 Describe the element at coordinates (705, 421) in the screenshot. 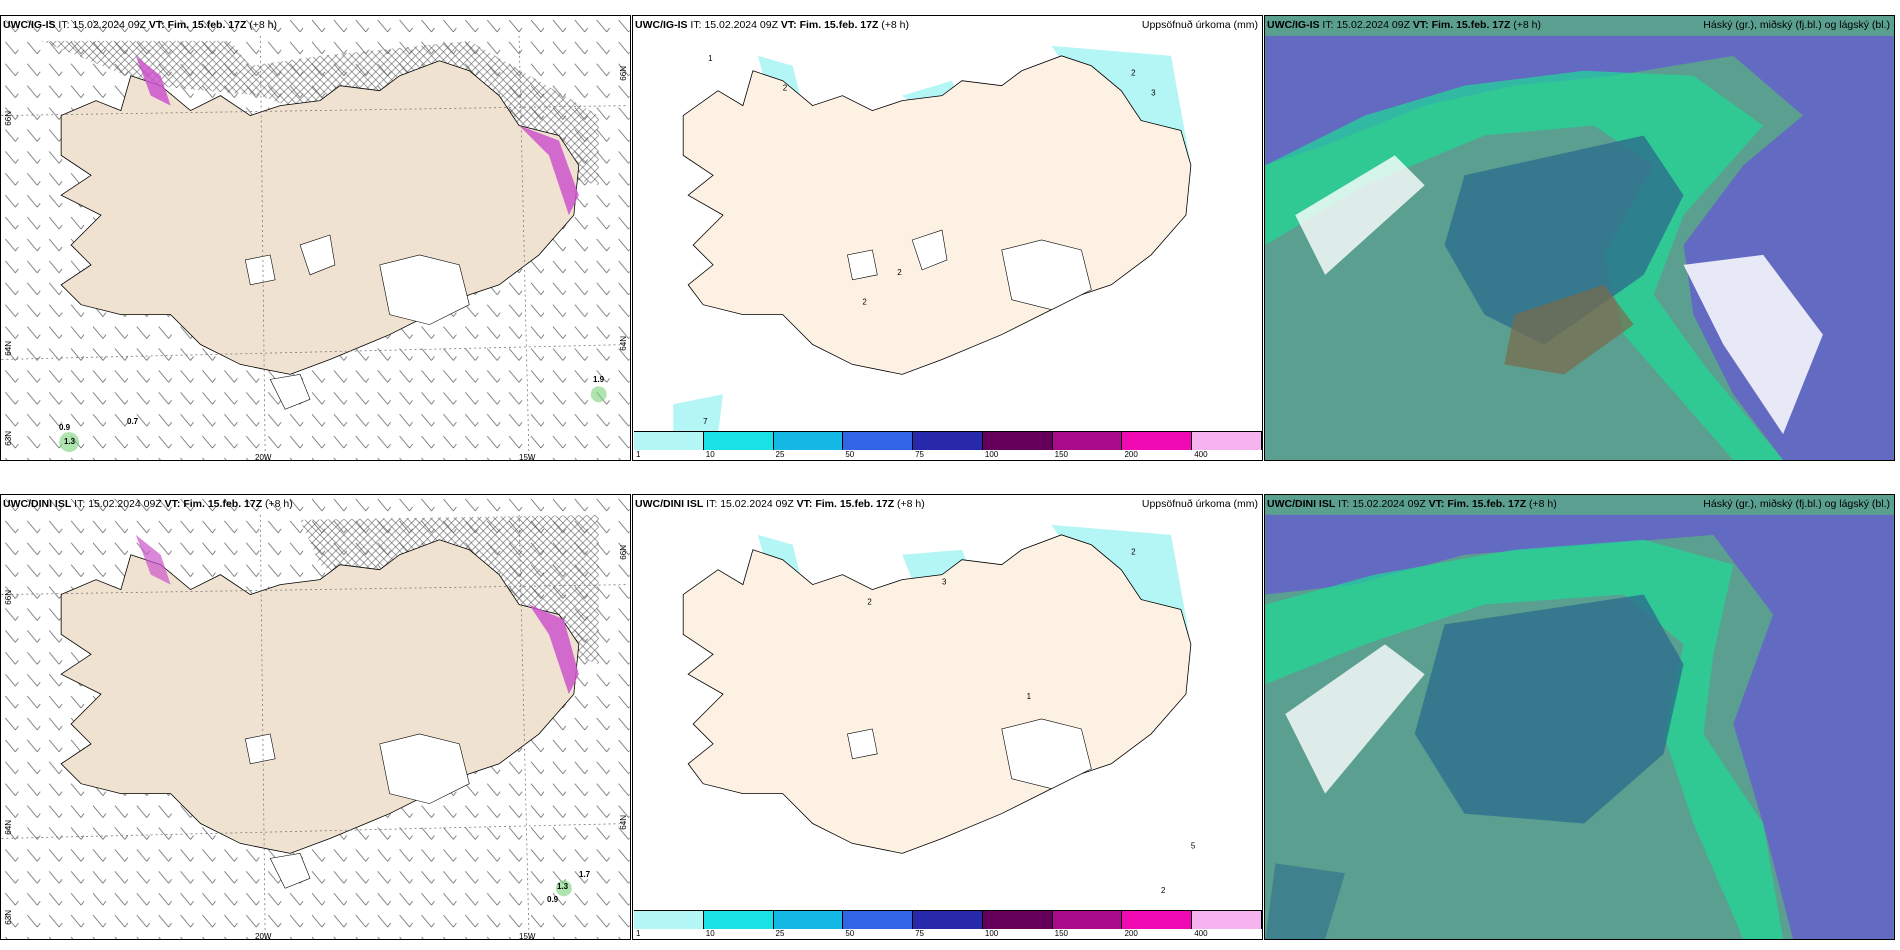

I see `svg-text: 7` at that location.